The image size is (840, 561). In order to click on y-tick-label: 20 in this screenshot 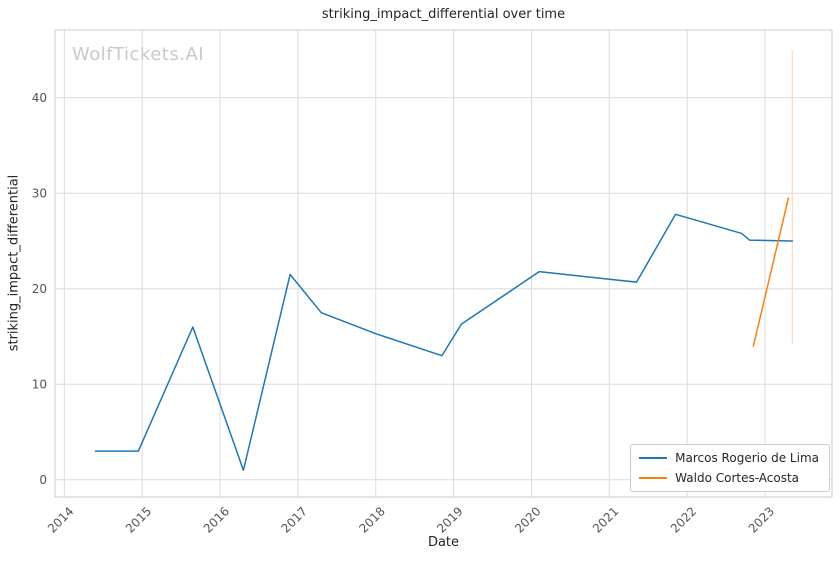, I will do `click(39, 289)`.